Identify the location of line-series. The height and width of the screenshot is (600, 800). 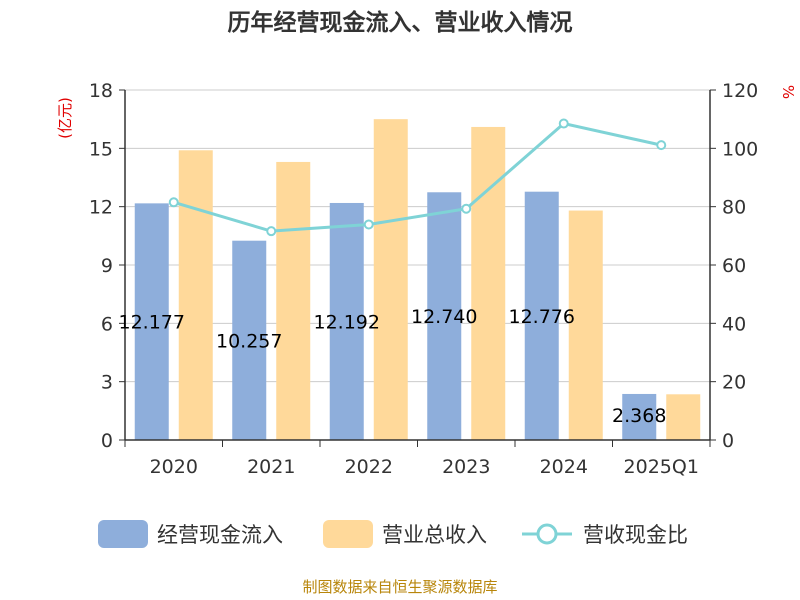
(417, 177).